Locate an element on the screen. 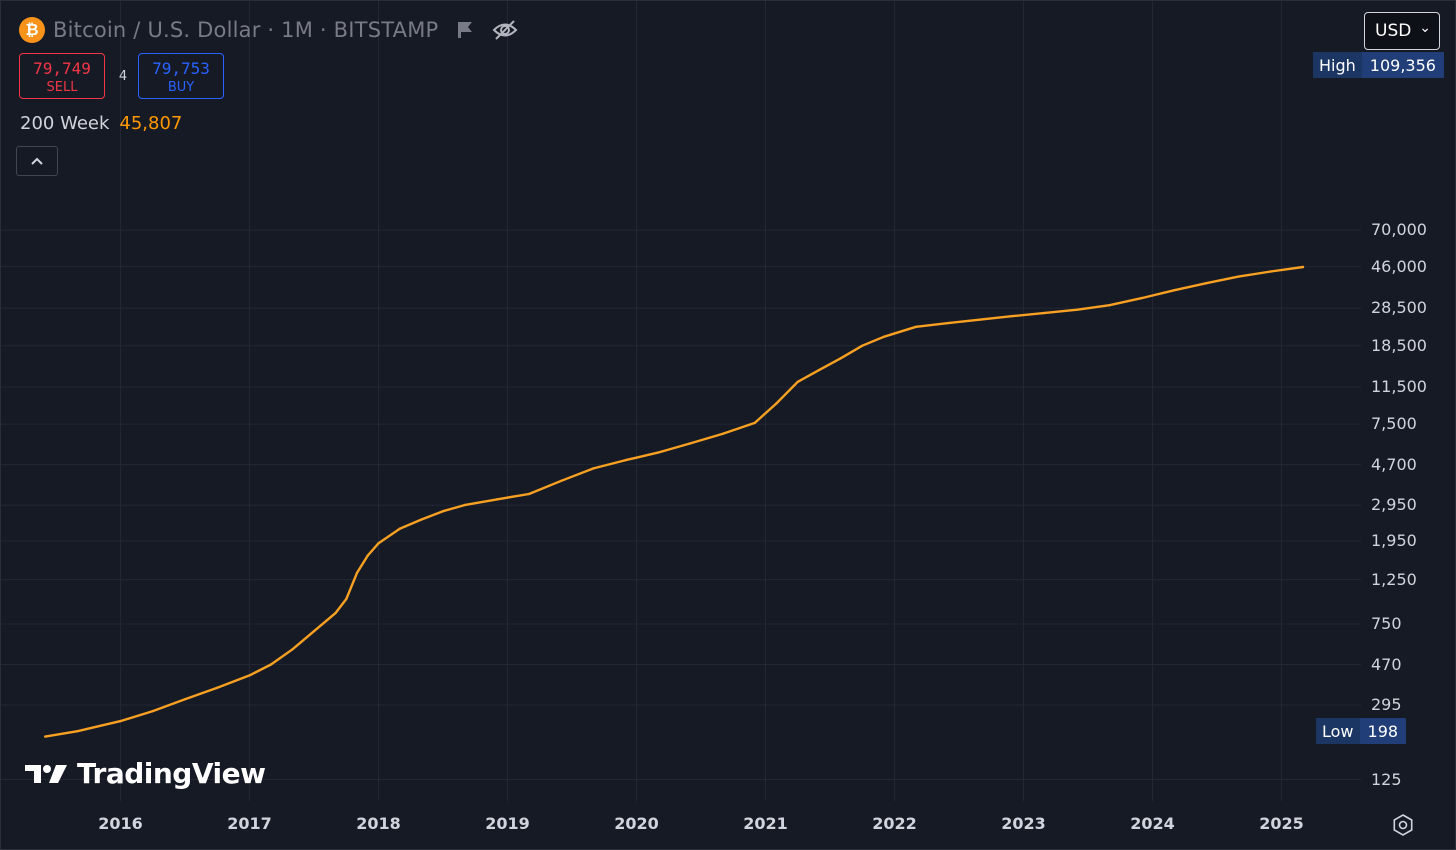 This screenshot has height=850, width=1456. low-label: Low is located at coordinates (1338, 731).